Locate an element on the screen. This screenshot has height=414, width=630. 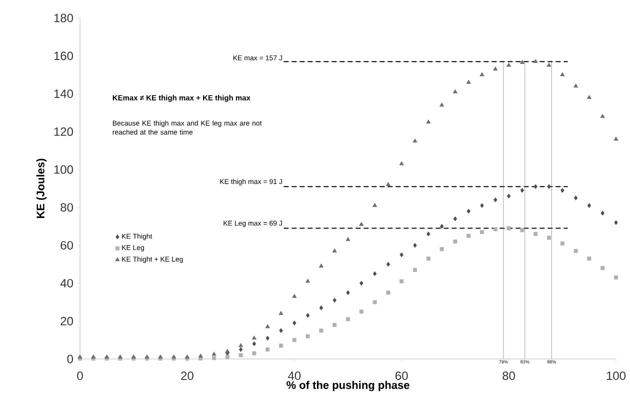
x-tick-label: 80 is located at coordinates (509, 376).